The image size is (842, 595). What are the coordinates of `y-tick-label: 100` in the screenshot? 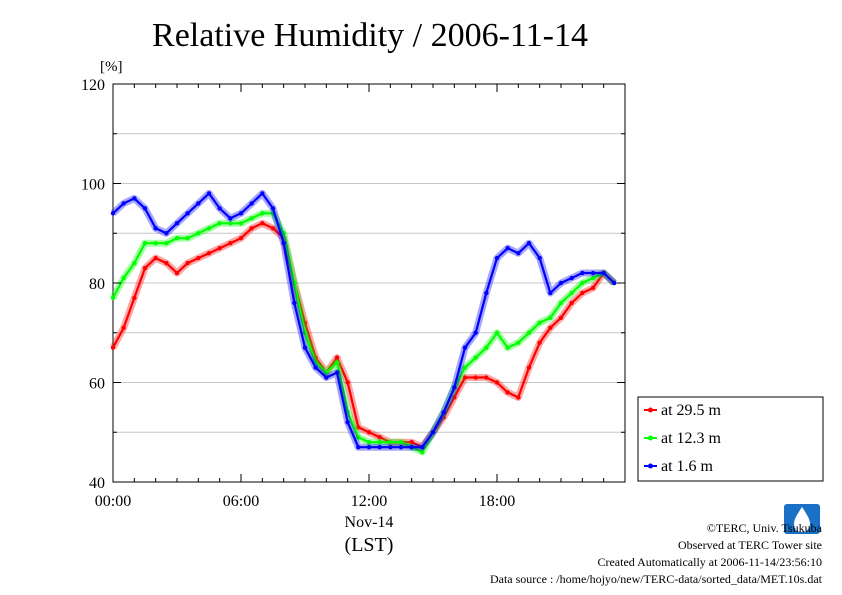 It's located at (93, 185).